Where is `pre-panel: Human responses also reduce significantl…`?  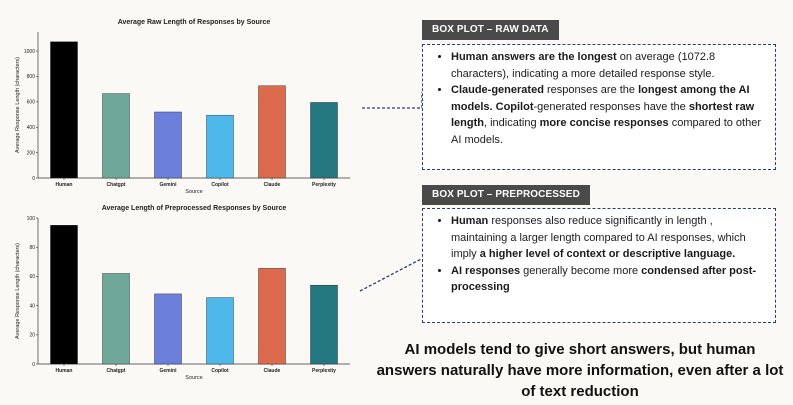
pre-panel: Human responses also reduce significantl… is located at coordinates (599, 265).